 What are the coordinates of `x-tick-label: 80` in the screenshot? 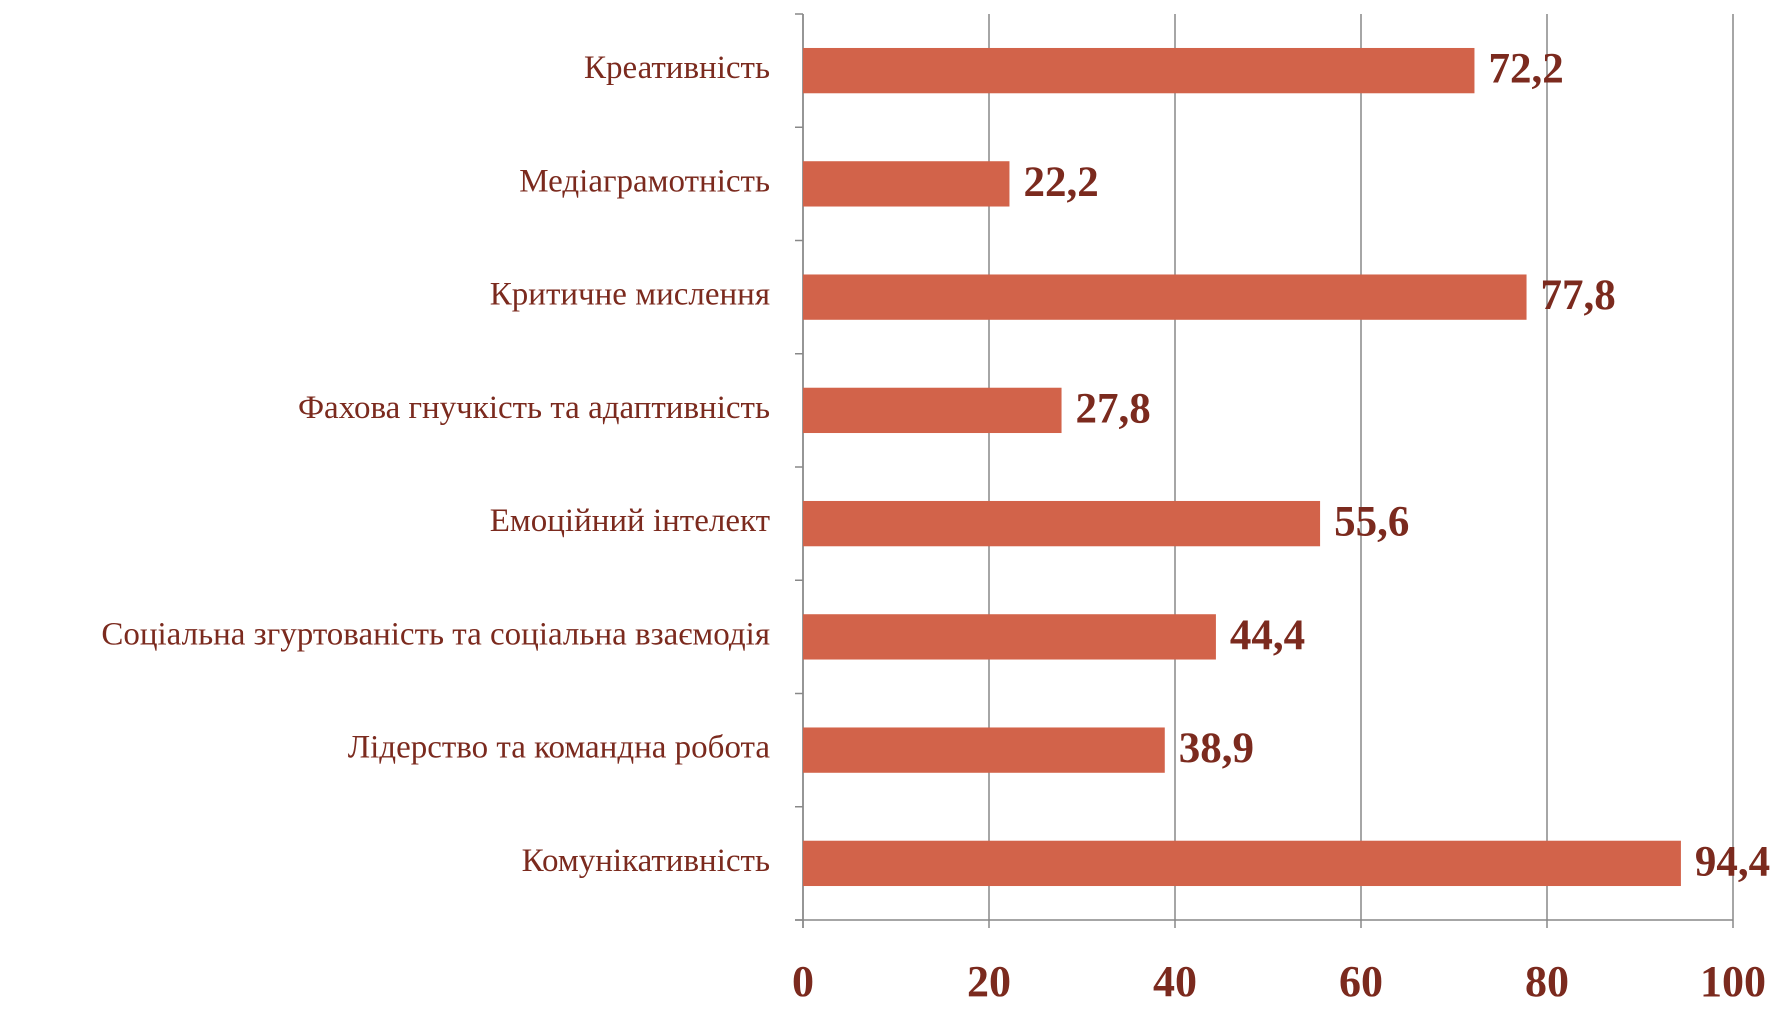 It's located at (1547, 981).